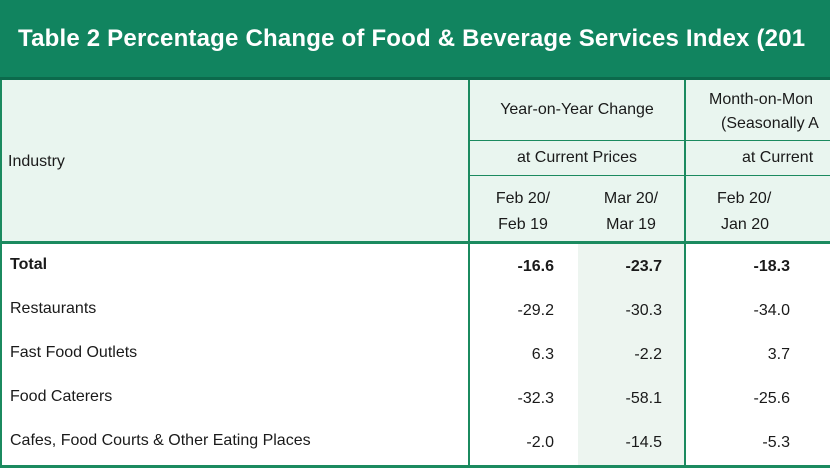 Image resolution: width=830 pixels, height=468 pixels. Describe the element at coordinates (771, 310) in the screenshot. I see `cell-value: -34.0` at that location.